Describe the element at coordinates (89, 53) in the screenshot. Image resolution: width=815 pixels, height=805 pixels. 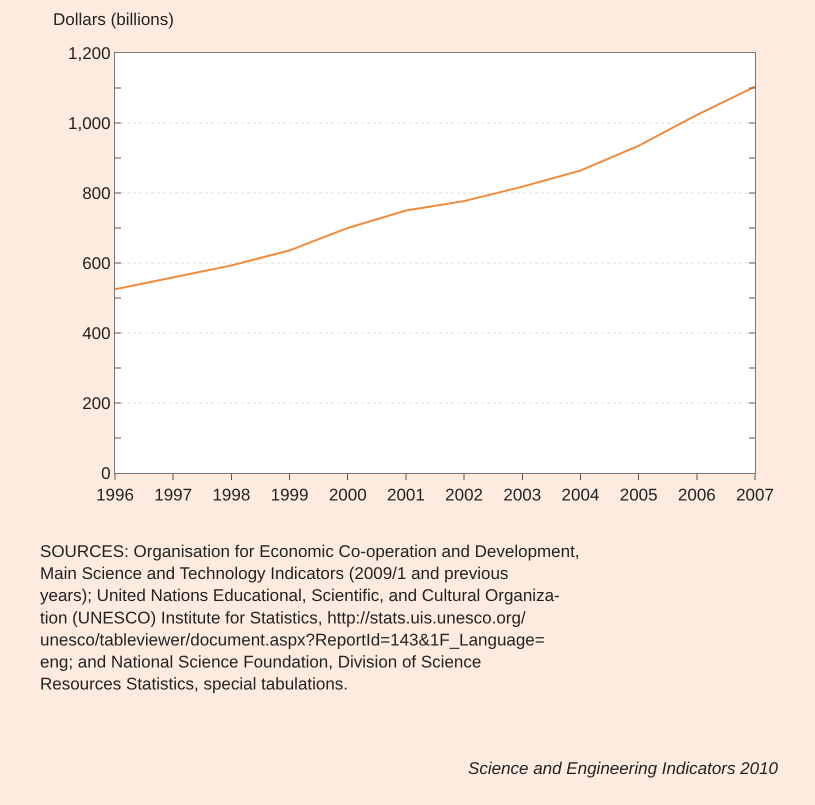
I see `y-tick-label: 1,200` at that location.